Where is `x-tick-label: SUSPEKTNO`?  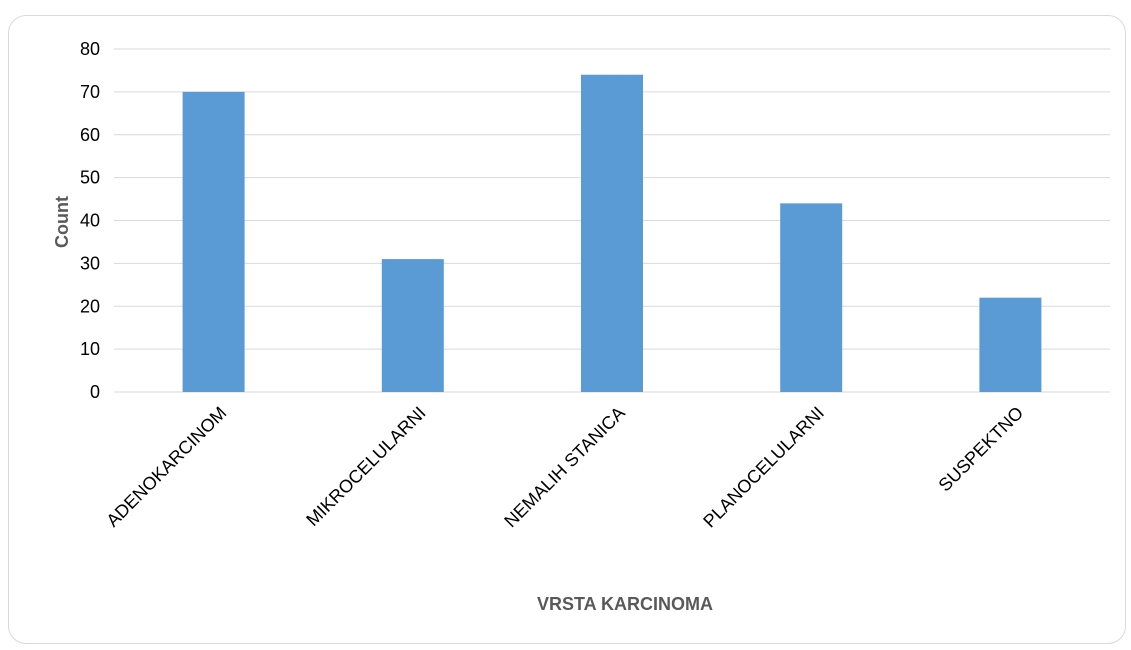
x-tick-label: SUSPEKTNO is located at coordinates (981, 449).